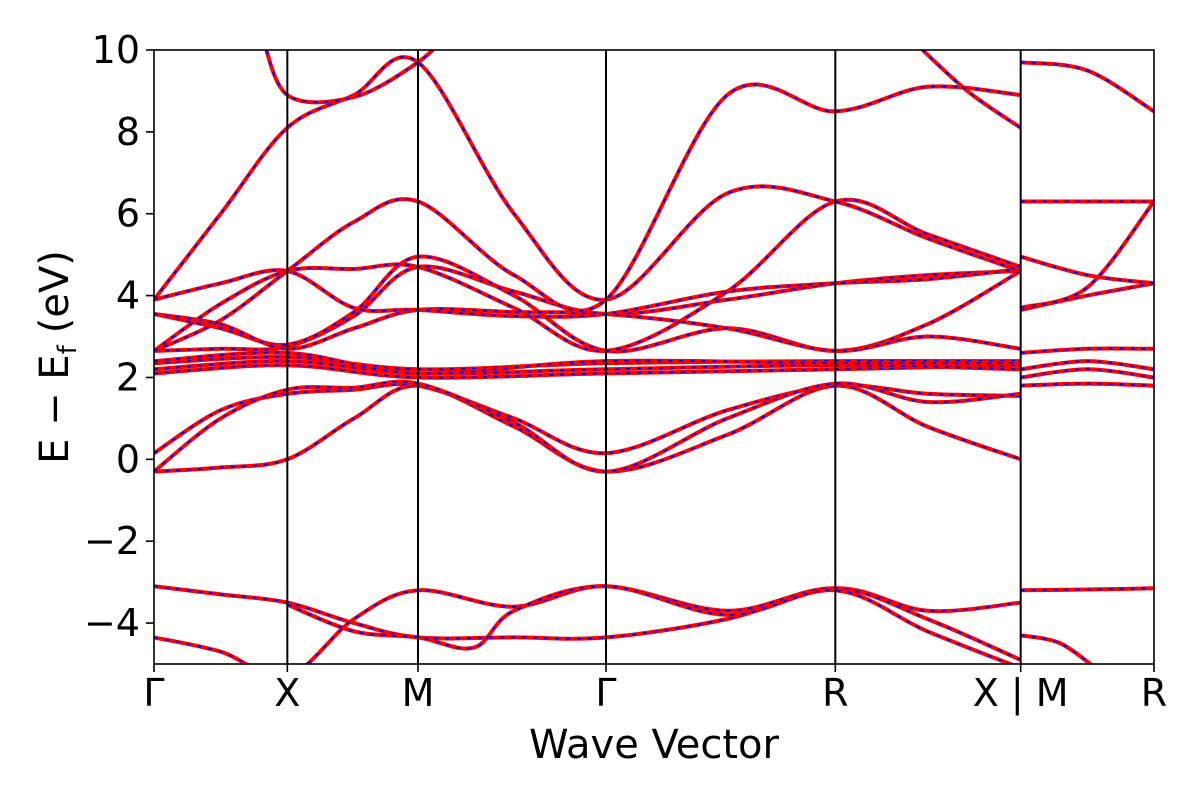 This screenshot has width=1200, height=800. Describe the element at coordinates (1087, 296) in the screenshot. I see `band-line-25-solid` at that location.